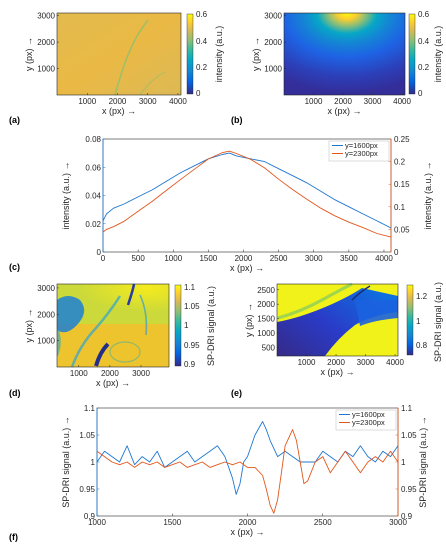  What do you see at coordinates (131, 57) in the screenshot?
I see `heatmap-a-feature` at bounding box center [131, 57].